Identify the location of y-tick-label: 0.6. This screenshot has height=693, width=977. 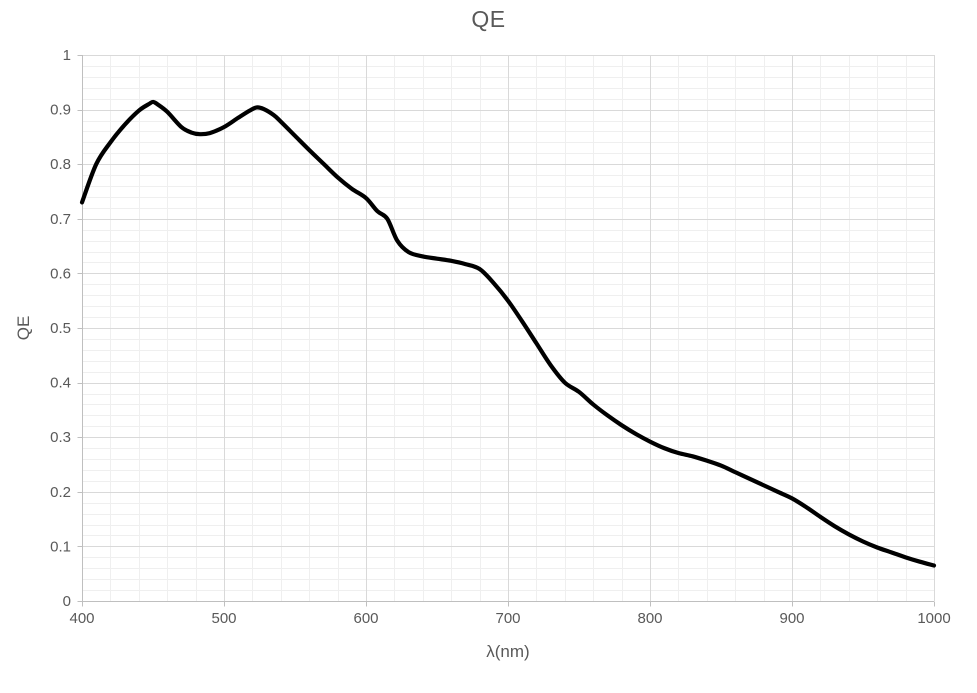
(60, 273).